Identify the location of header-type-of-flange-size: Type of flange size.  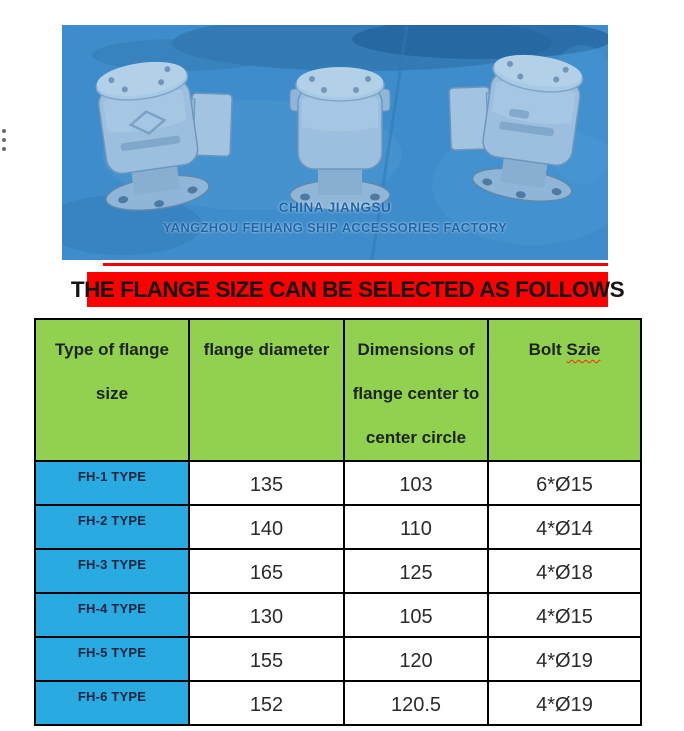
(112, 390).